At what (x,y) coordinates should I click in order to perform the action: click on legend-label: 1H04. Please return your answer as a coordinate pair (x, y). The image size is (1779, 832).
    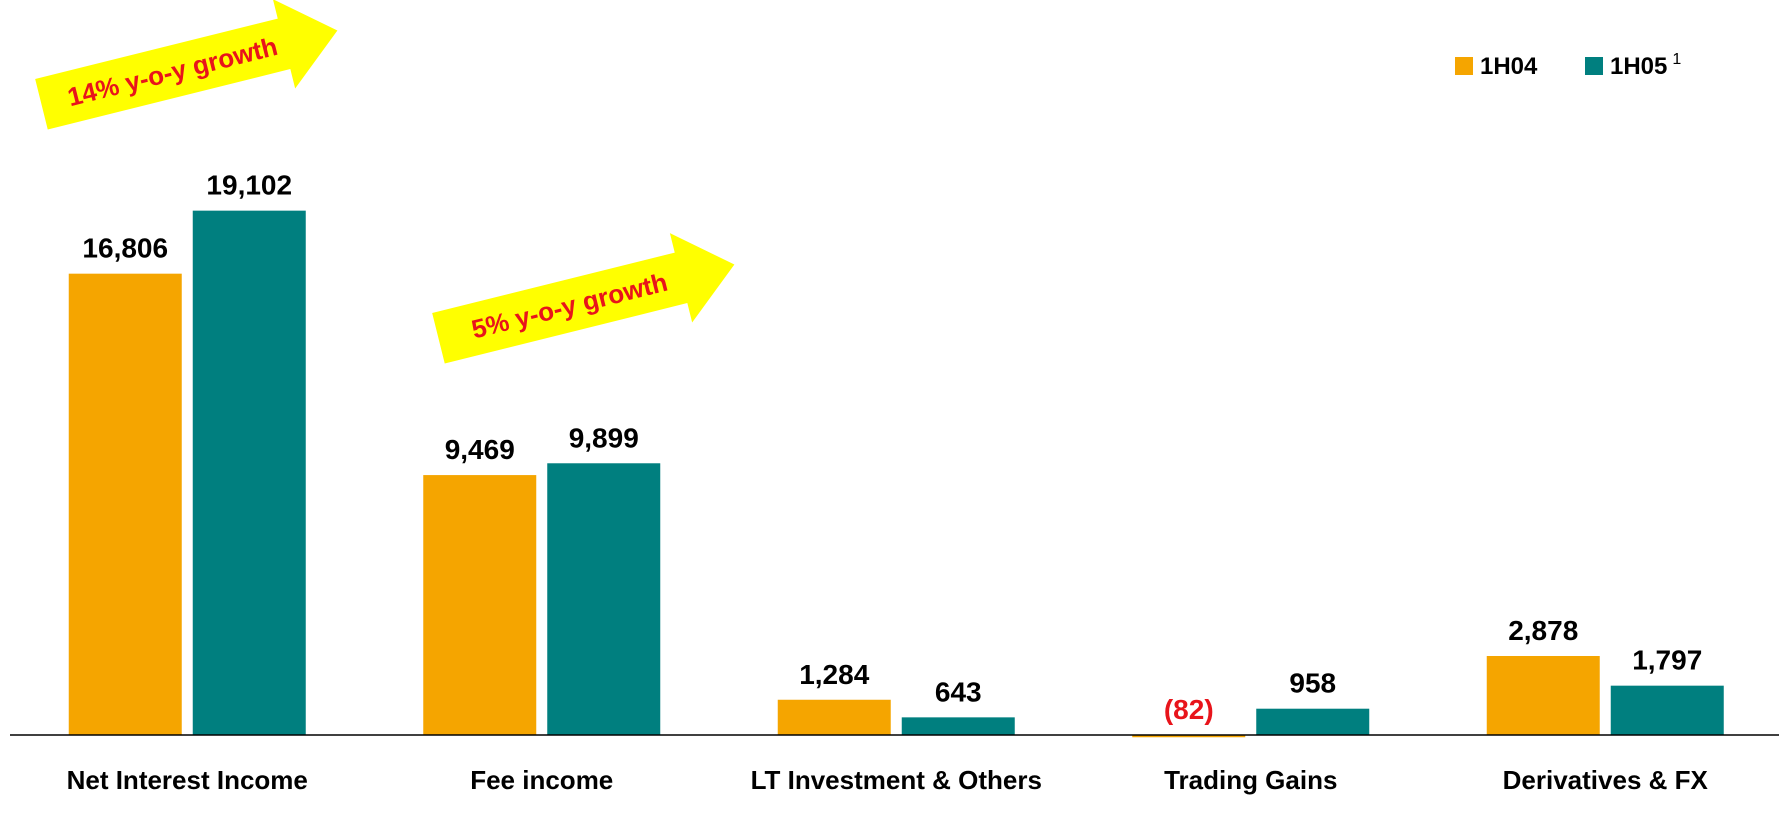
    Looking at the image, I should click on (1509, 66).